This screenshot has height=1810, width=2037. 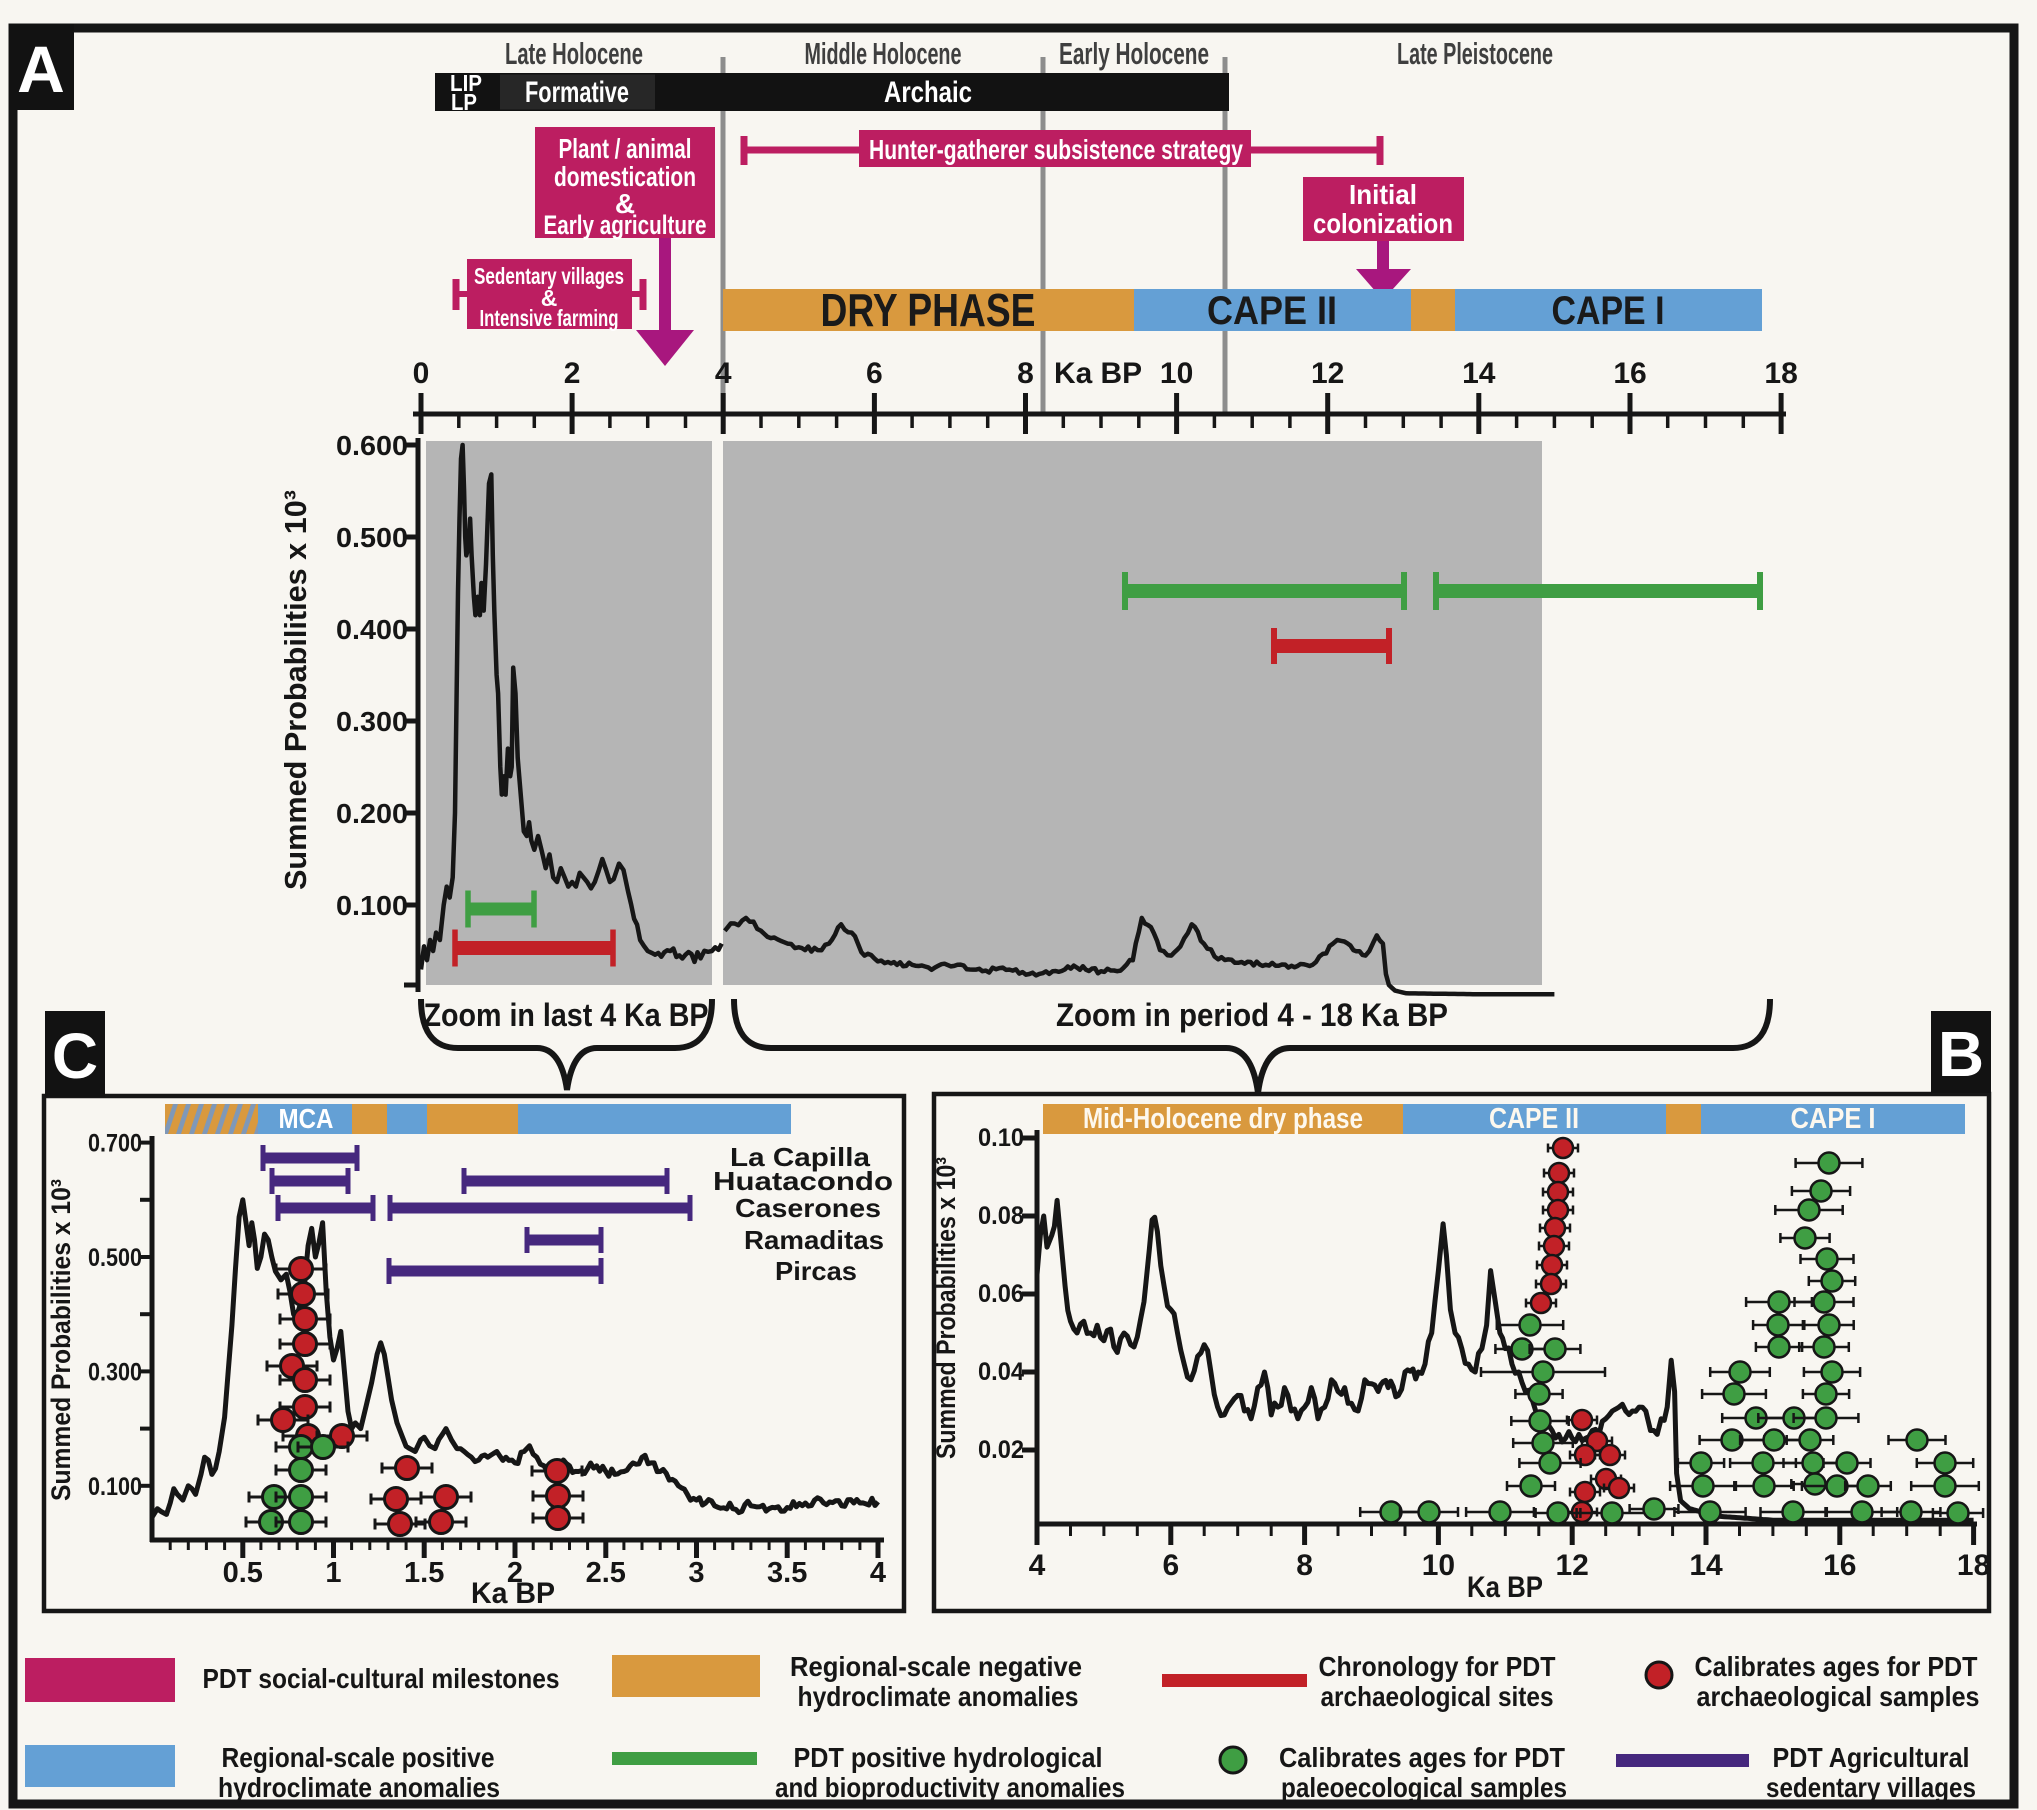 I want to click on svg-text: 0.700, so click(x=115, y=1144).